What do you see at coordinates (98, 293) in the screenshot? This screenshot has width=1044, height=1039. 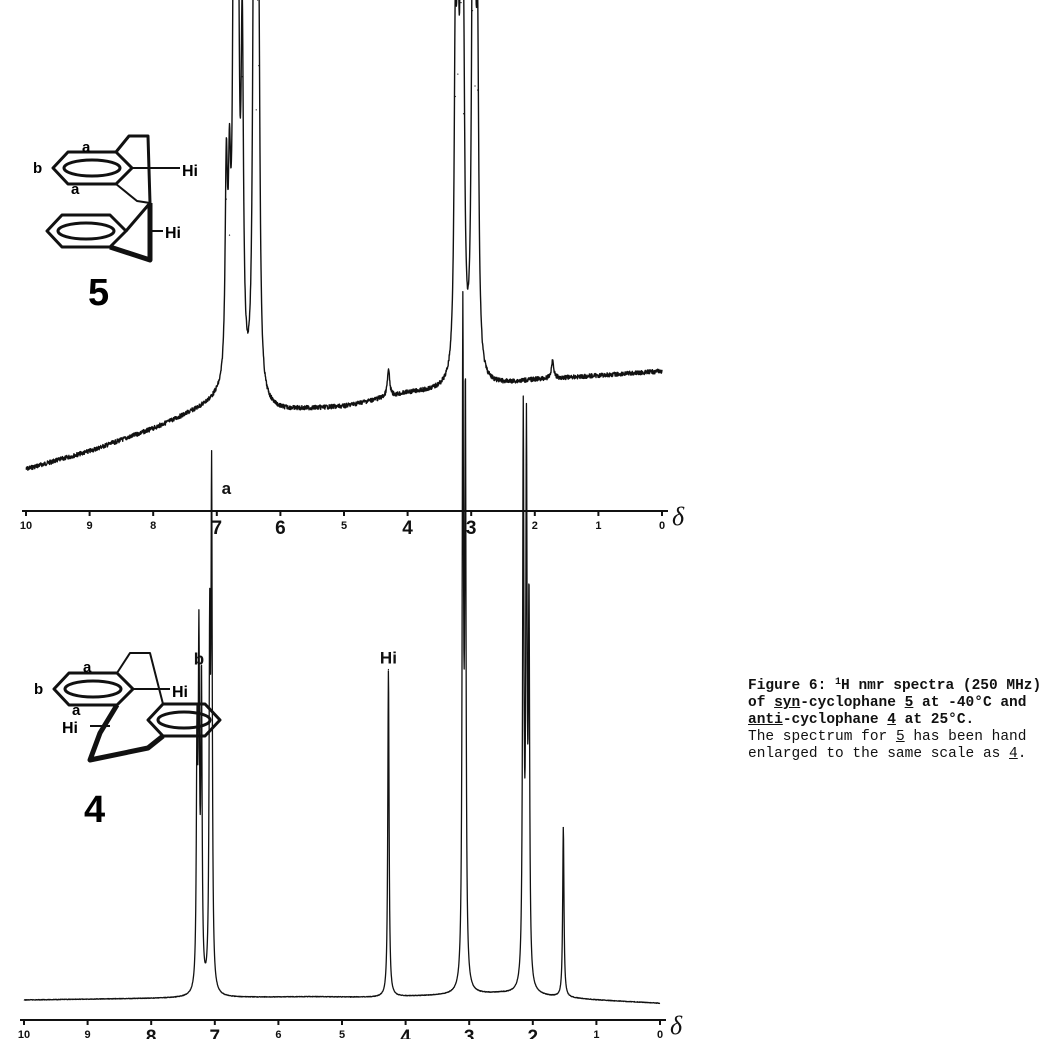 I see `compound-label-5: 5` at bounding box center [98, 293].